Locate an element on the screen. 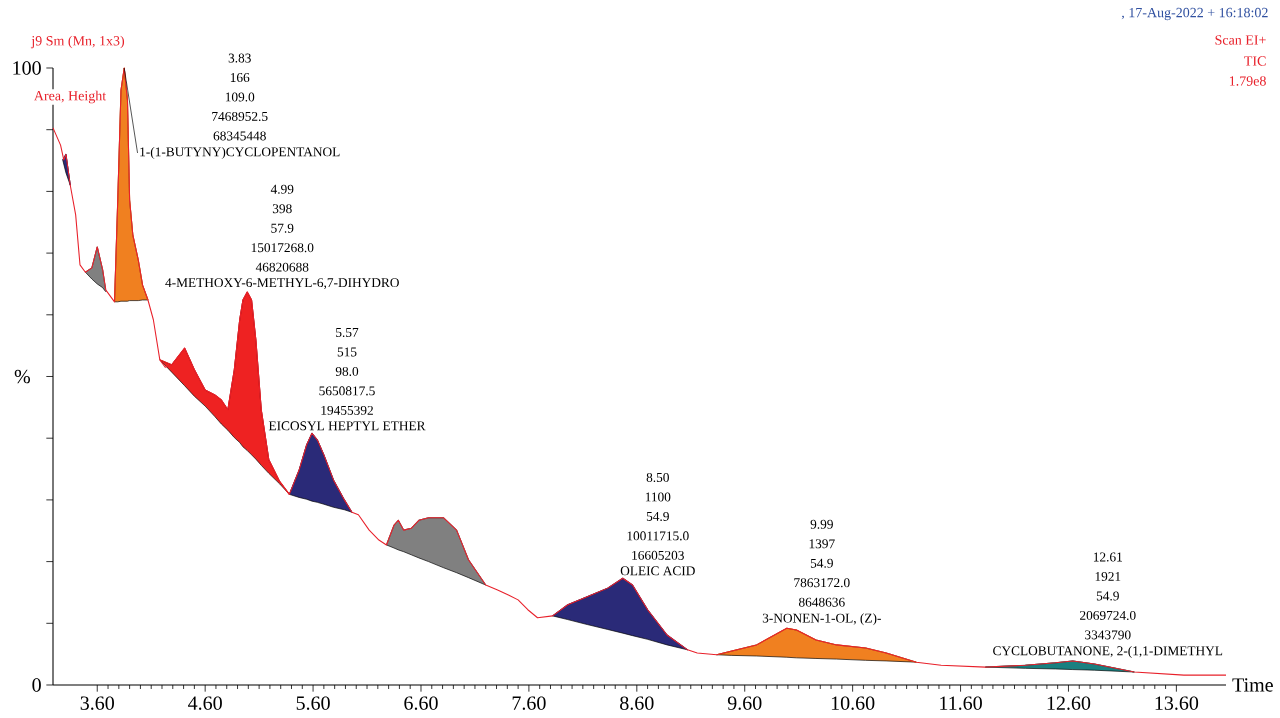 This screenshot has width=1280, height=718. y-tick-label: 100 is located at coordinates (27, 68).